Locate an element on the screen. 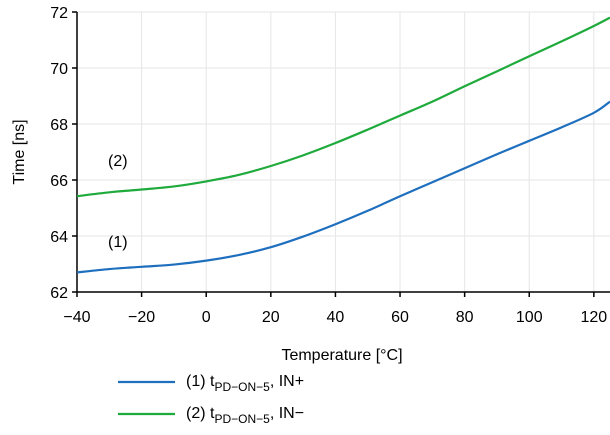 The height and width of the screenshot is (435, 610). legend-entry-2: (2) tPD−ON−5, IN− is located at coordinates (245, 415).